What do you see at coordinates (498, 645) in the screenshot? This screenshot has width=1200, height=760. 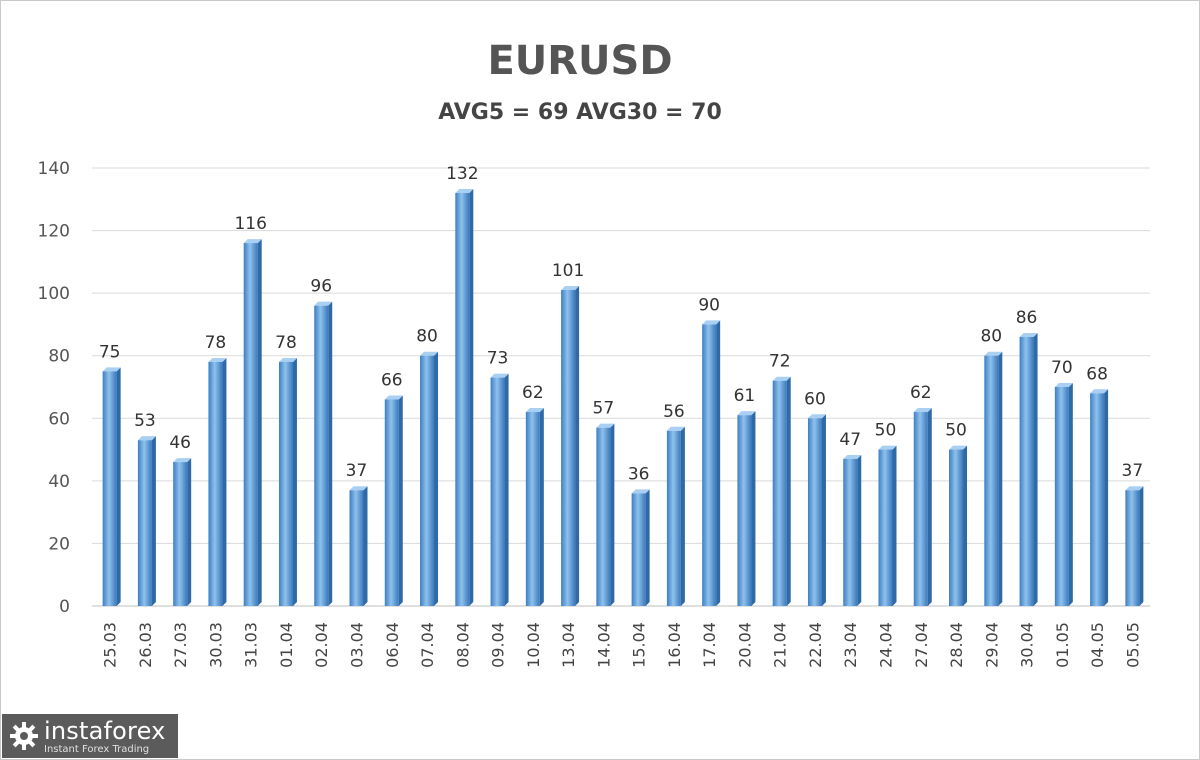 I see `x-tick-label: 09.04` at bounding box center [498, 645].